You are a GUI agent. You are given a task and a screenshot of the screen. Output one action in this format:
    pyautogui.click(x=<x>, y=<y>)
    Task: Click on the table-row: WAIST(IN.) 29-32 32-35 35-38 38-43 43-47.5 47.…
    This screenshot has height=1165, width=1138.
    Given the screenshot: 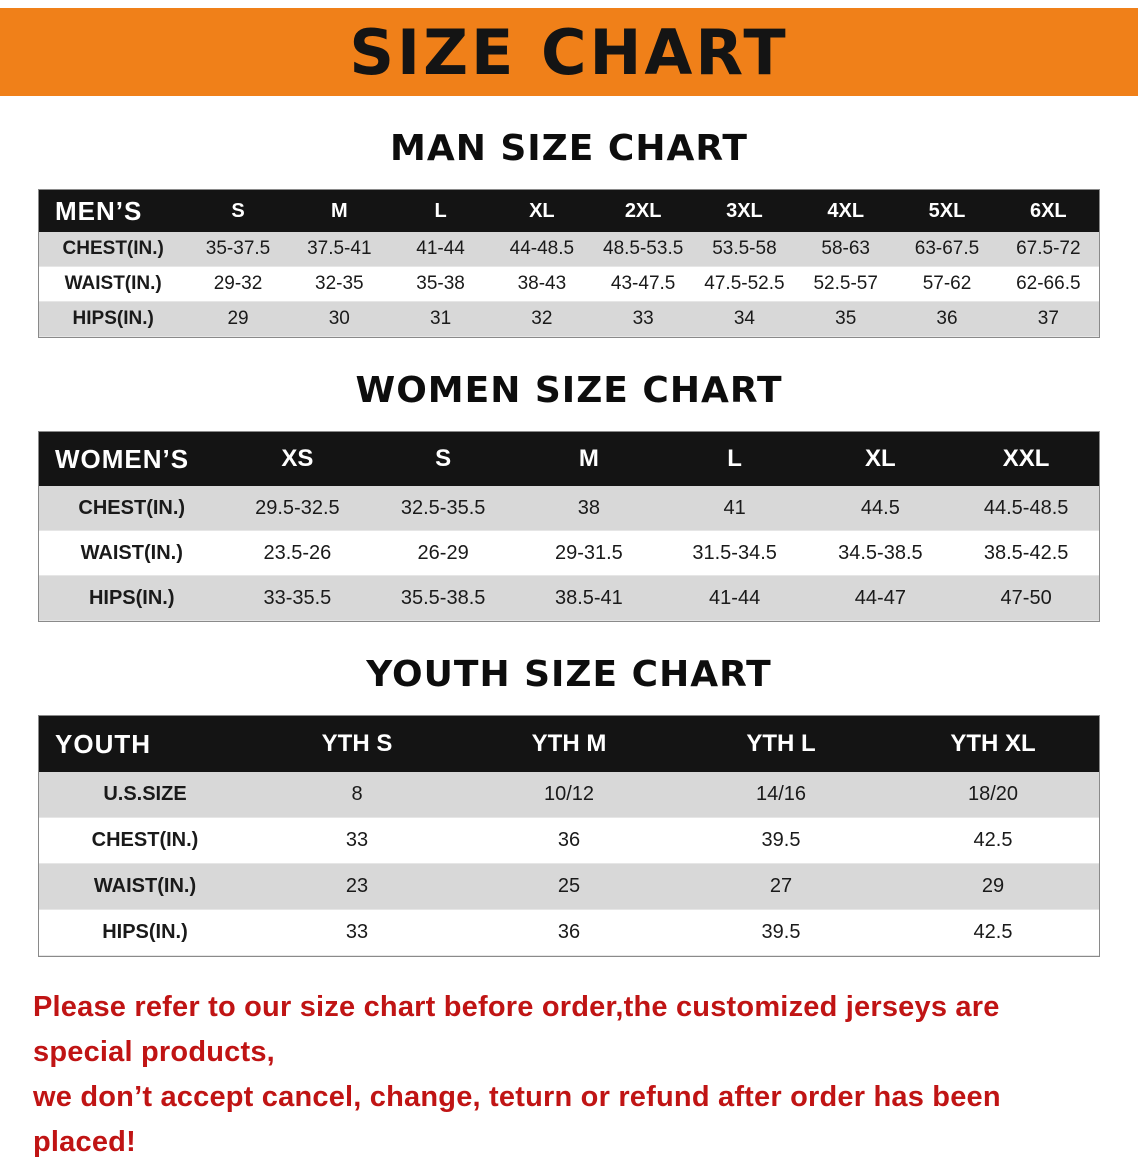 What is the action you would take?
    pyautogui.click(x=569, y=284)
    